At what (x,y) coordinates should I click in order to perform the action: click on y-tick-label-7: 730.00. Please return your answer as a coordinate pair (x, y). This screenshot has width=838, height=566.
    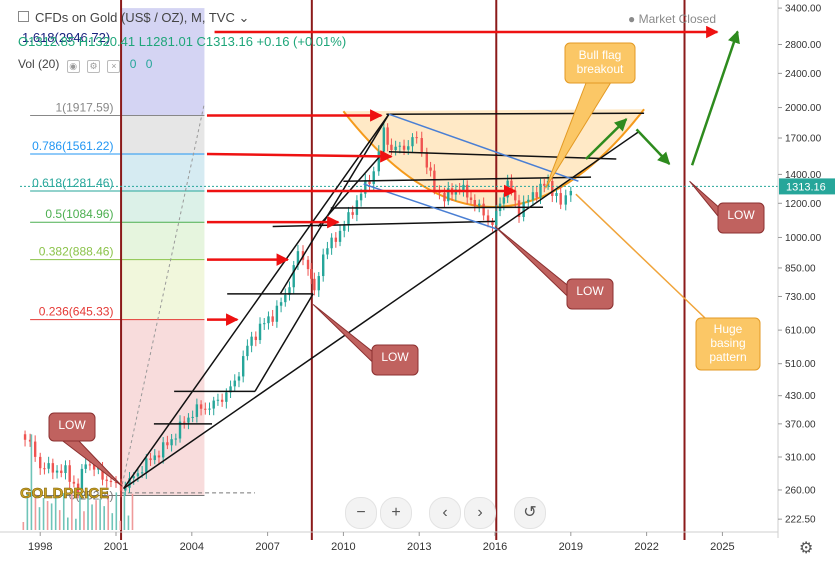
    Looking at the image, I should click on (800, 297).